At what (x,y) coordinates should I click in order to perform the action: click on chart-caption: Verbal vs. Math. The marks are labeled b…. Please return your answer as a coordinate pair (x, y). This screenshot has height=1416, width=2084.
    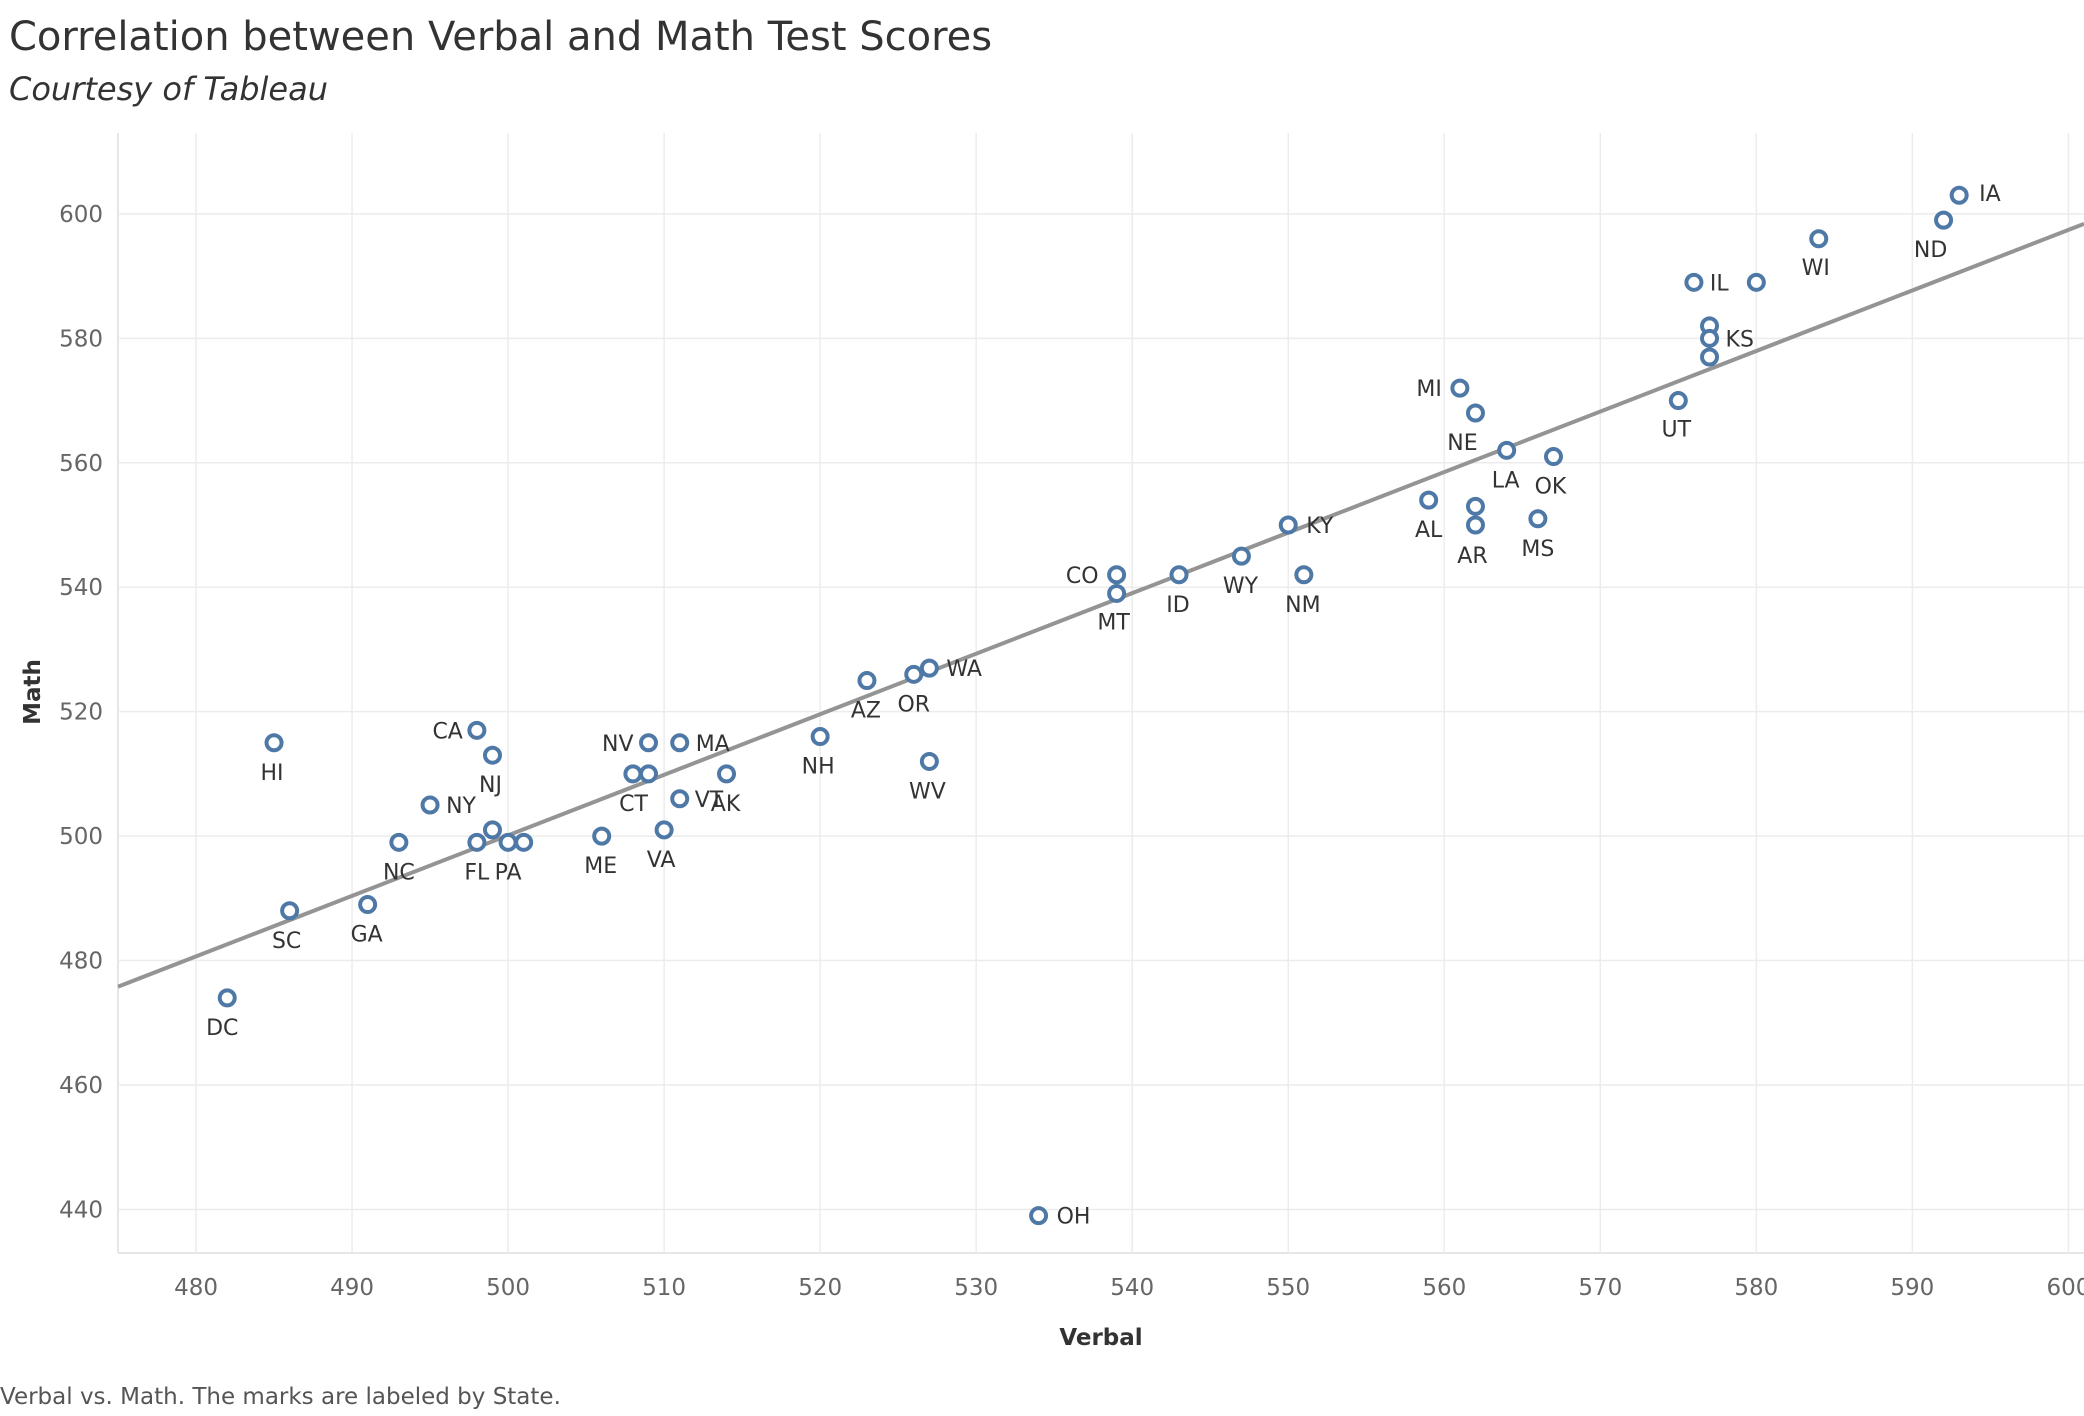
    Looking at the image, I should click on (280, 1397).